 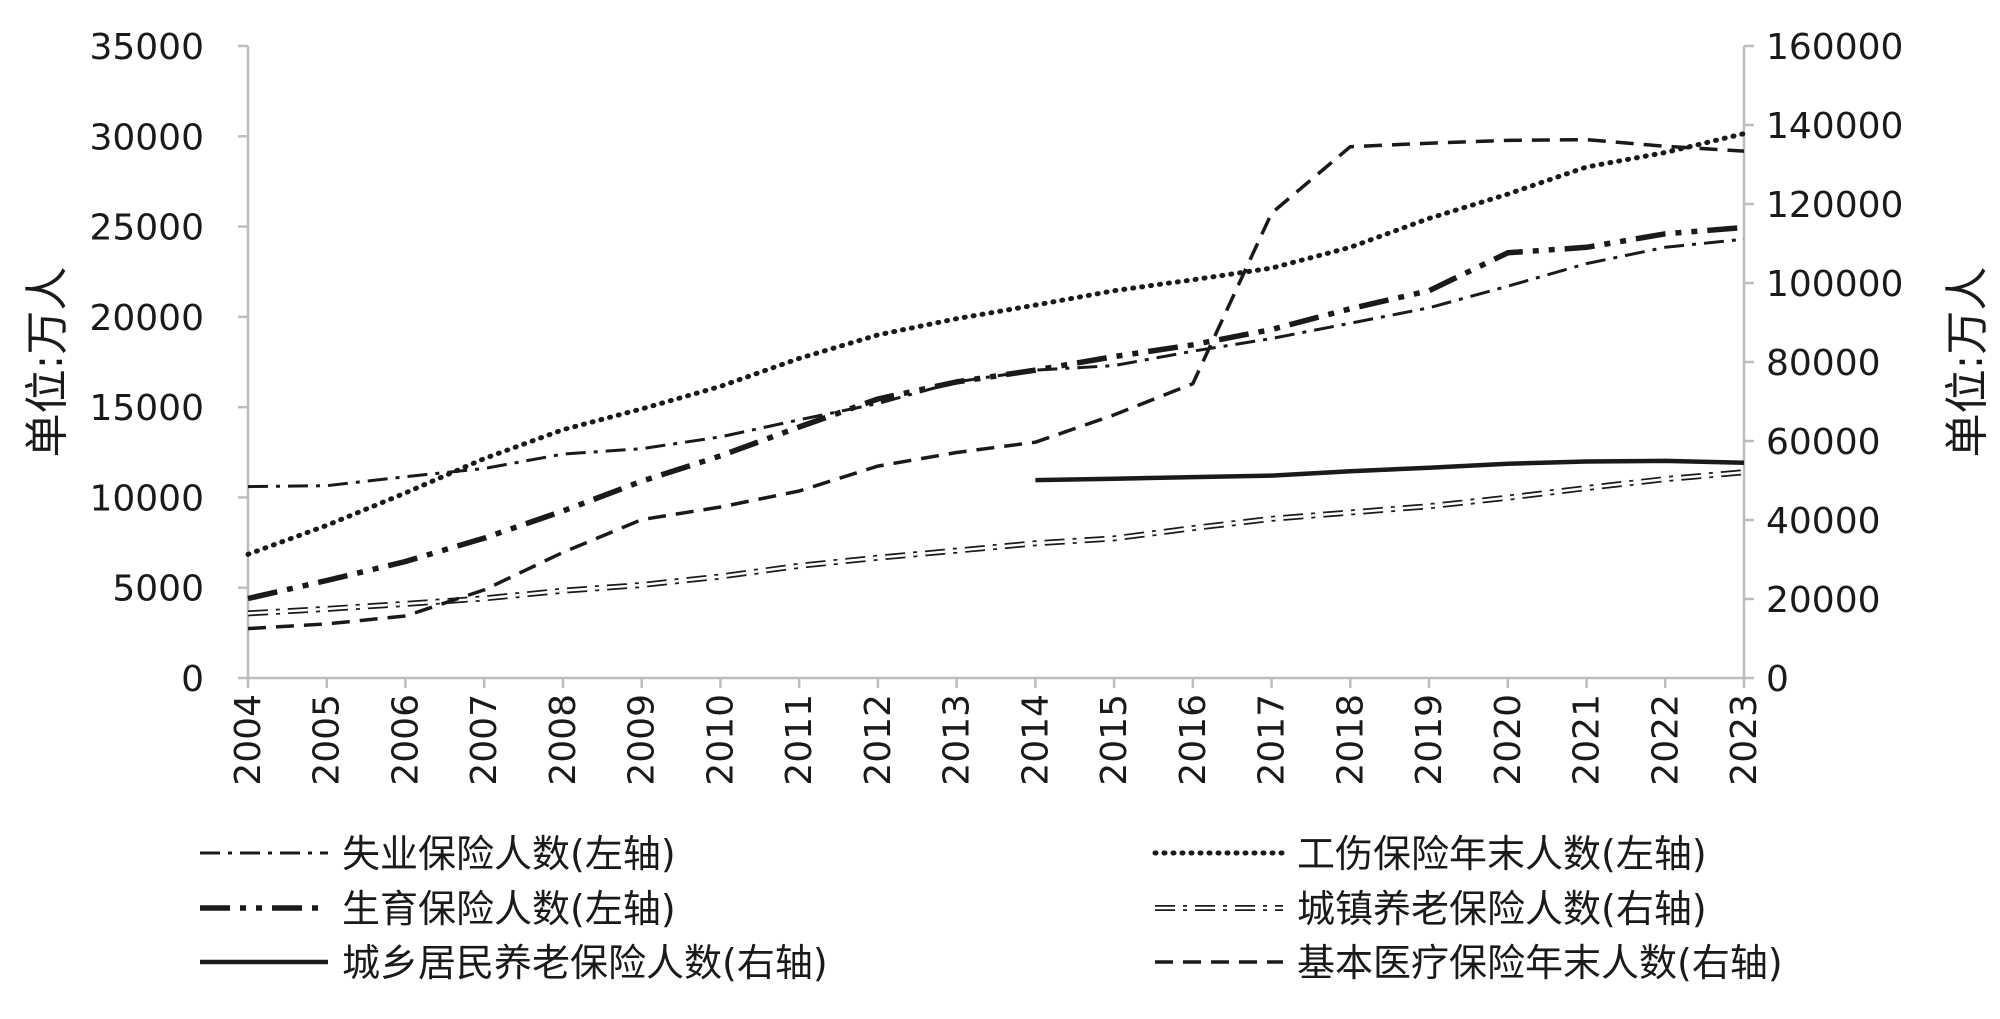 What do you see at coordinates (957, 740) in the screenshot?
I see `x-tick-label: 2013` at bounding box center [957, 740].